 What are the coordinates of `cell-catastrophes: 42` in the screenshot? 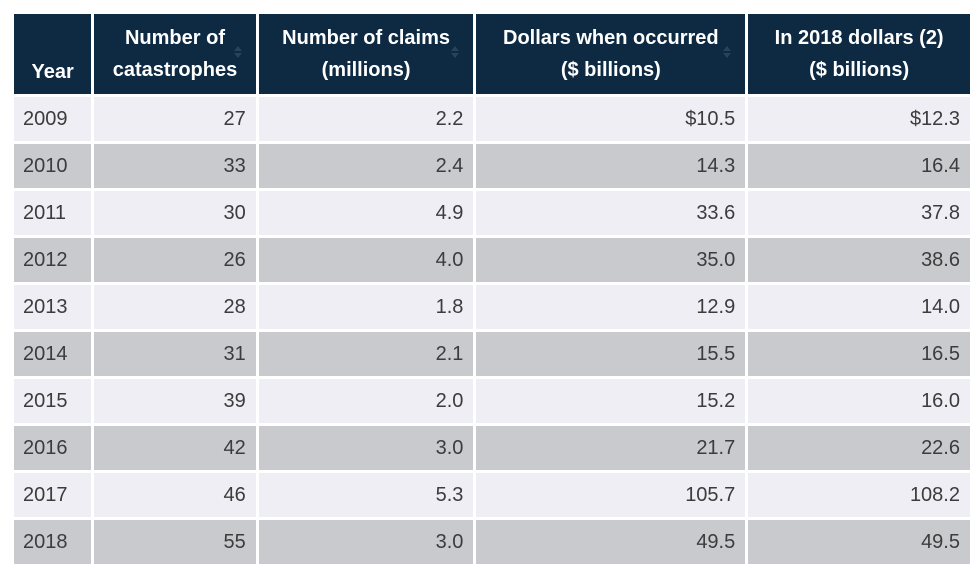 It's located at (175, 448).